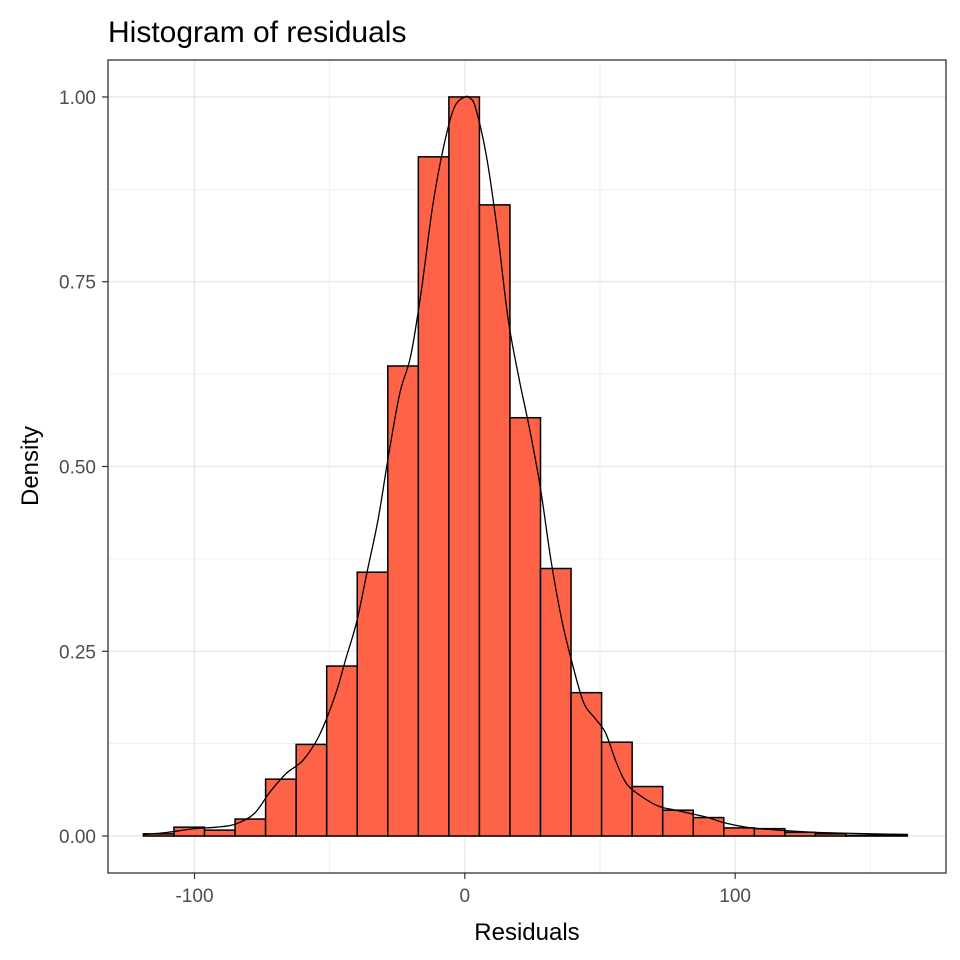 The height and width of the screenshot is (960, 960). Describe the element at coordinates (194, 896) in the screenshot. I see `x-tick-label: -100` at that location.